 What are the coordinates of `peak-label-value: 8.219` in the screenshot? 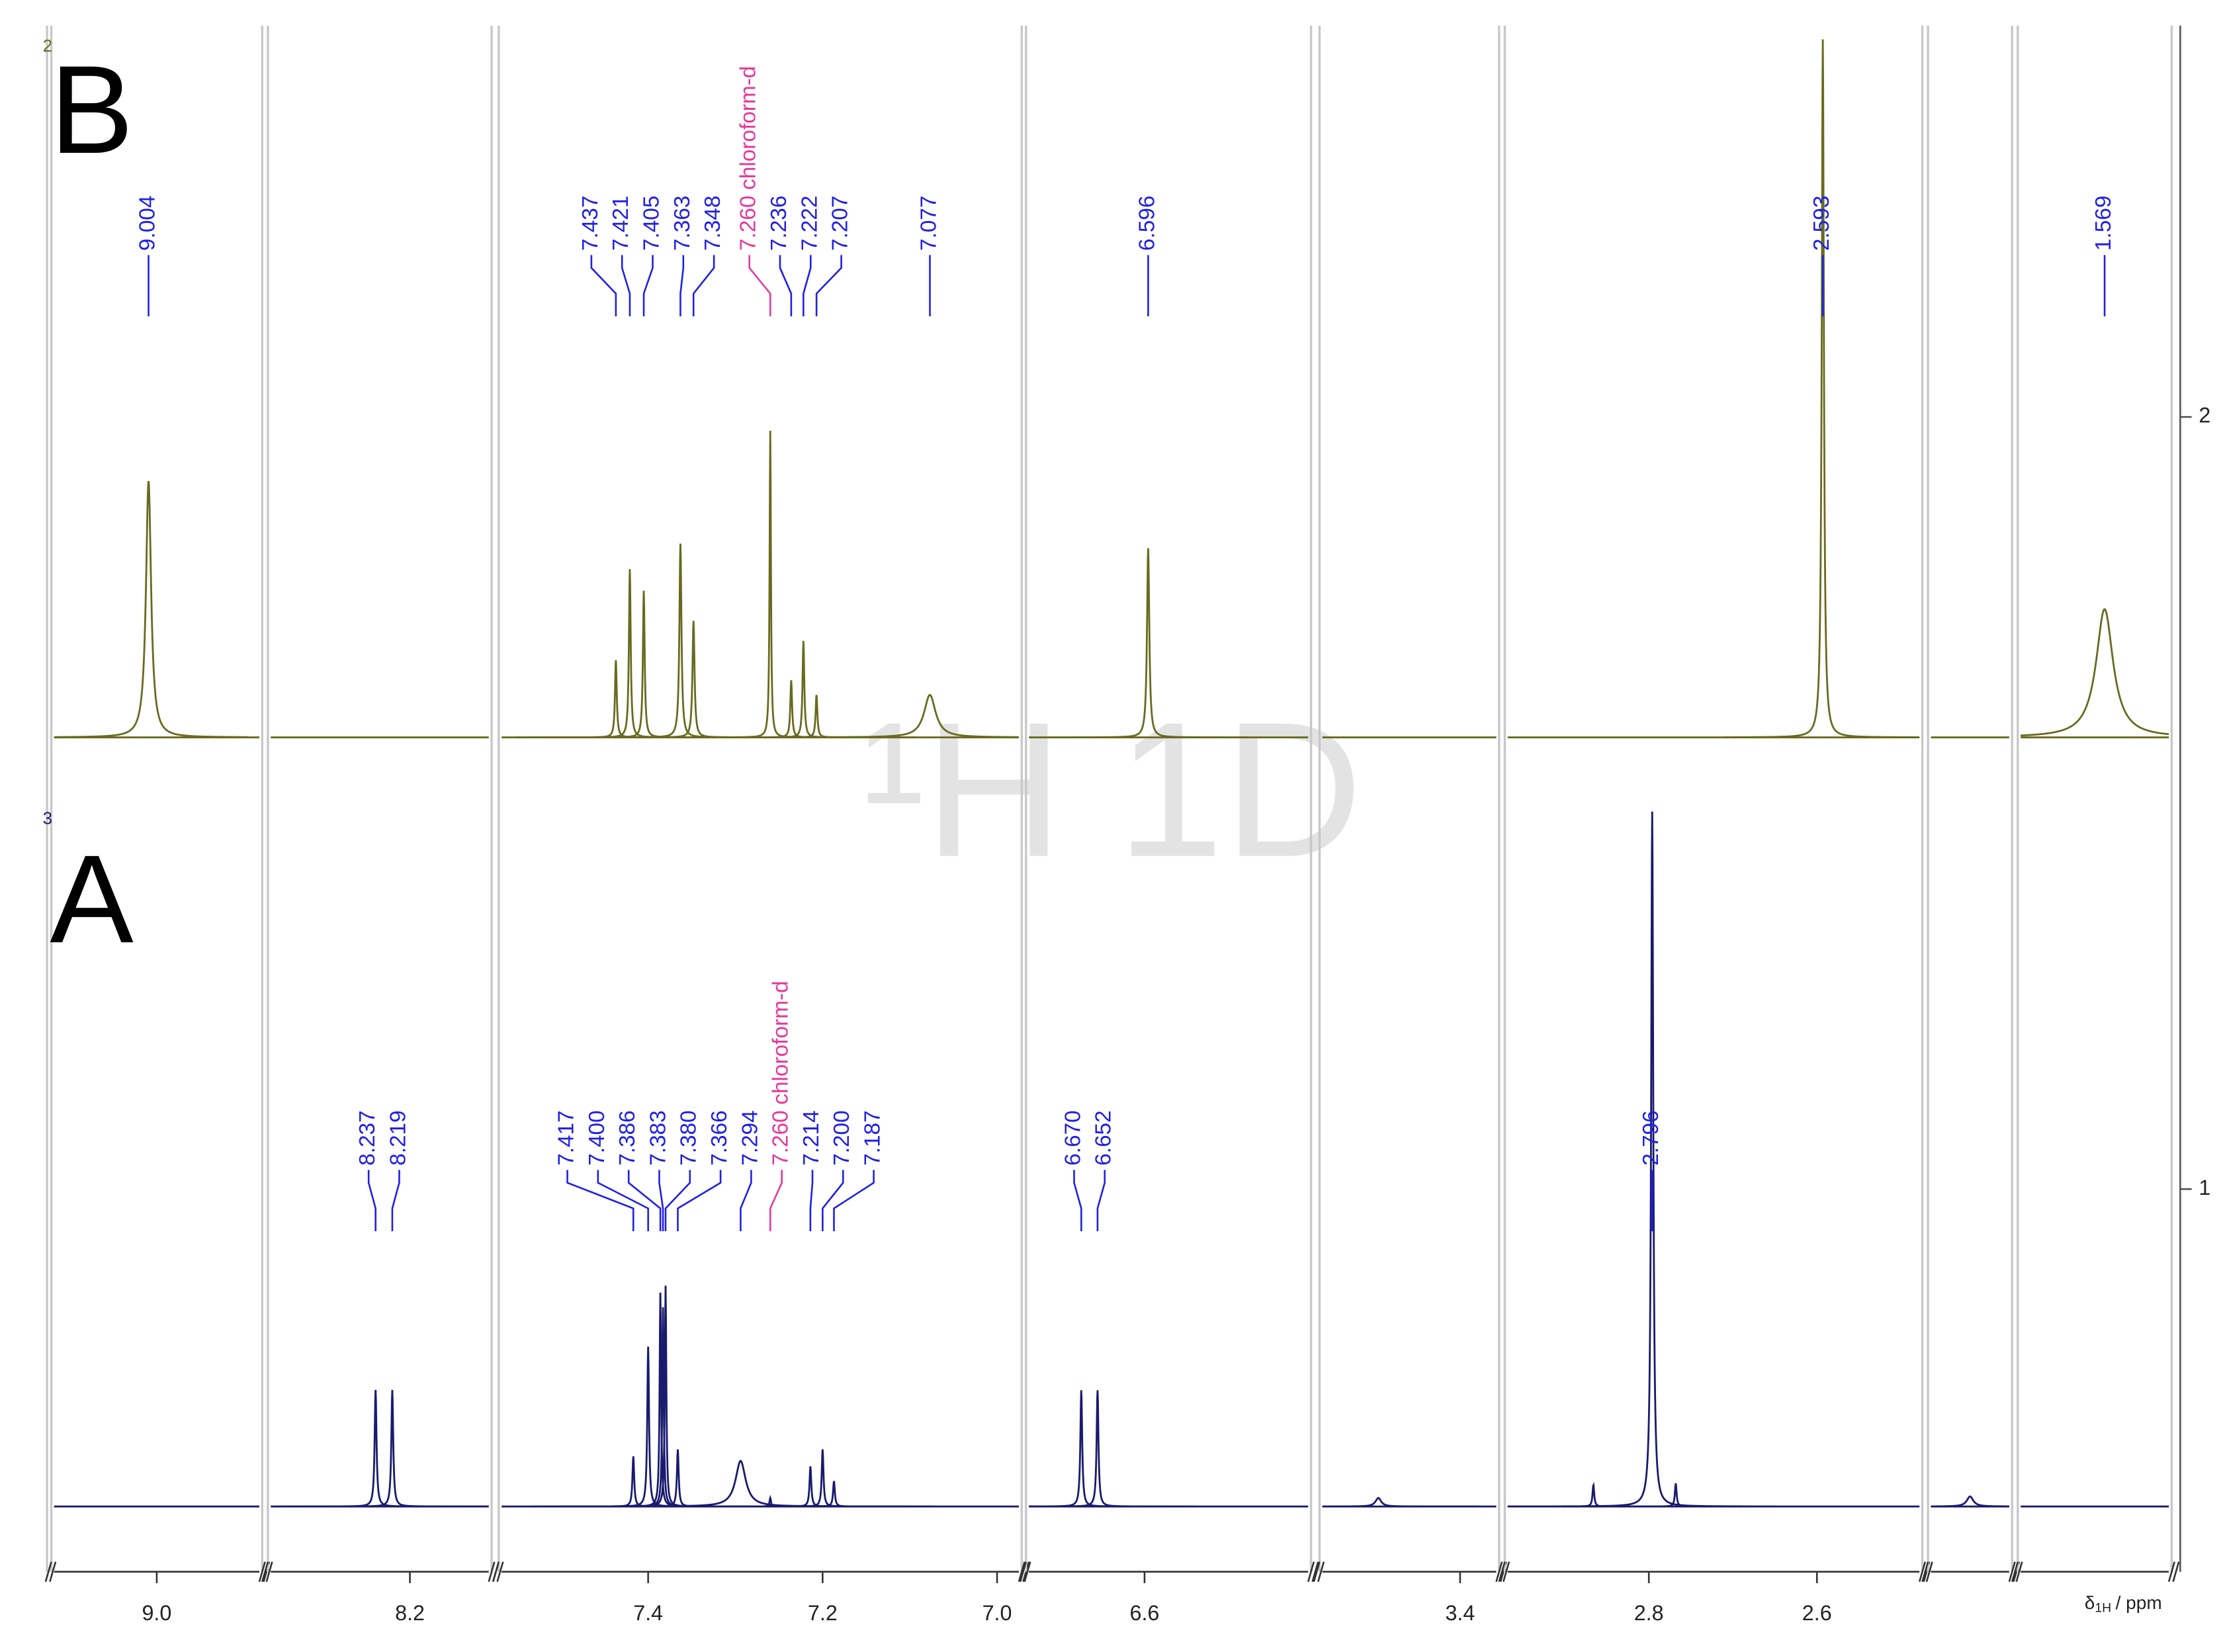 It's located at (398, 1138).